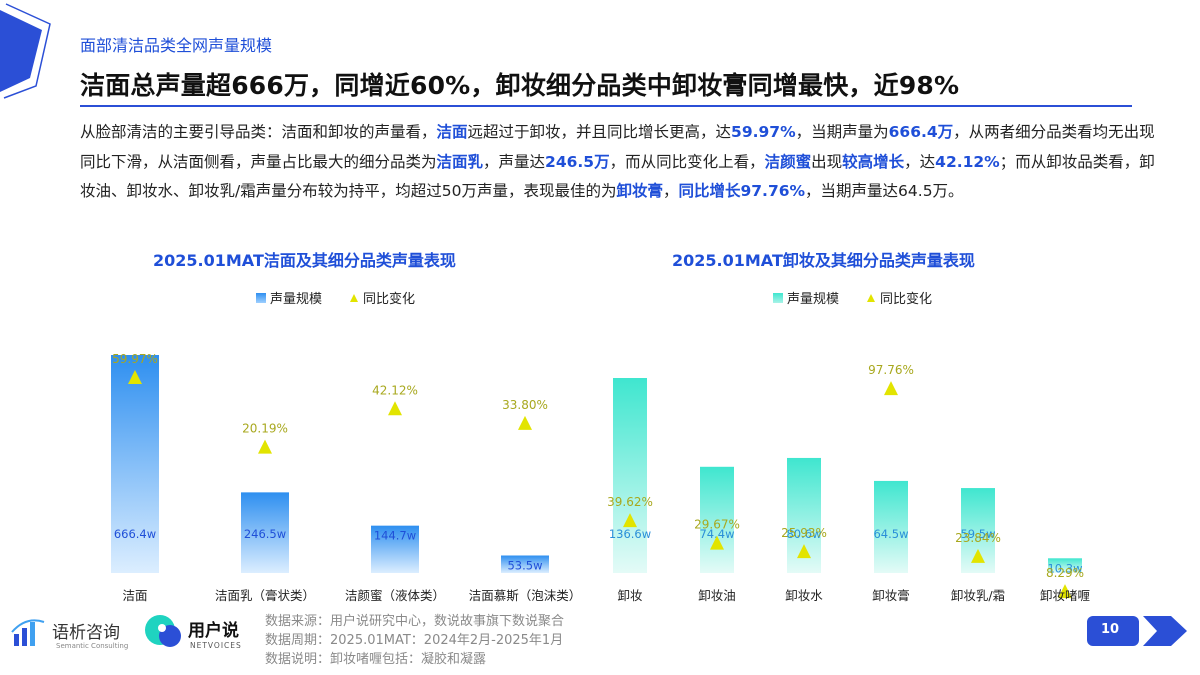 The image size is (1200, 675). I want to click on yoy-label: 42.12%, so click(395, 390).